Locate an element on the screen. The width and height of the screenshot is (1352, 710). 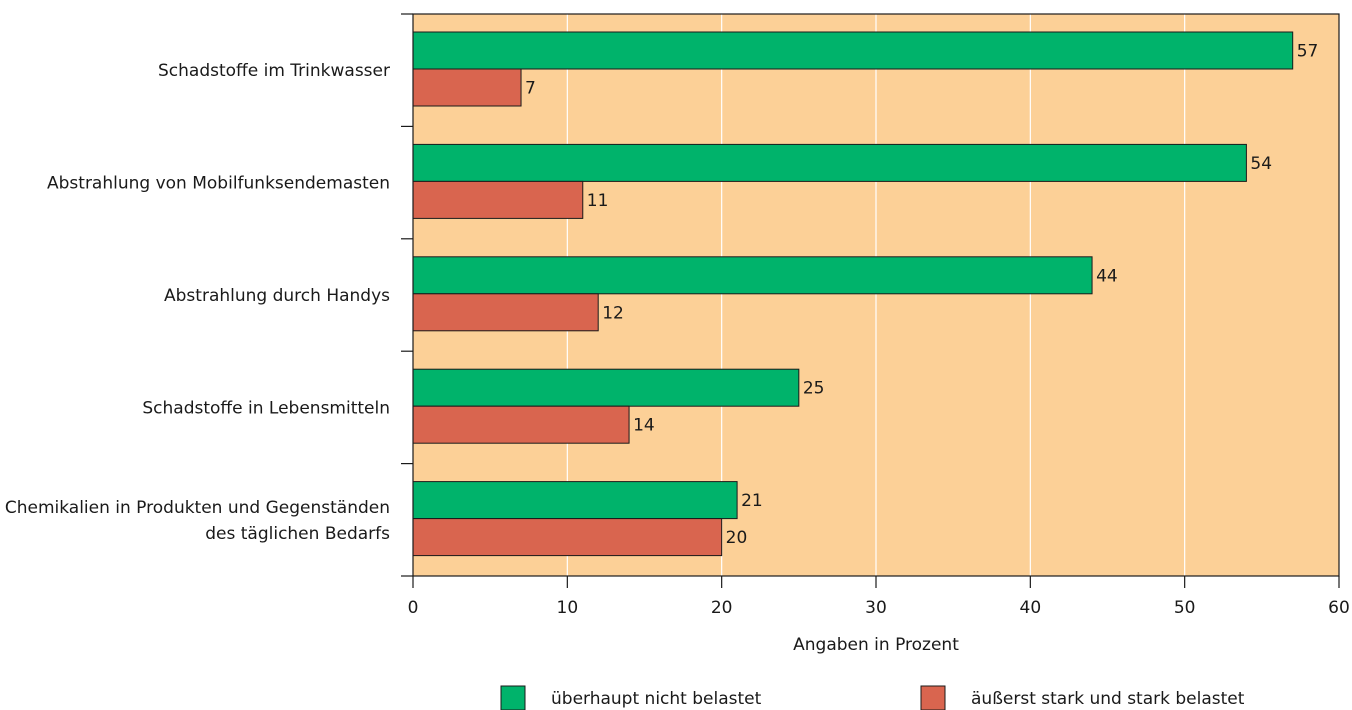
value-label-green-5: 21 is located at coordinates (752, 501).